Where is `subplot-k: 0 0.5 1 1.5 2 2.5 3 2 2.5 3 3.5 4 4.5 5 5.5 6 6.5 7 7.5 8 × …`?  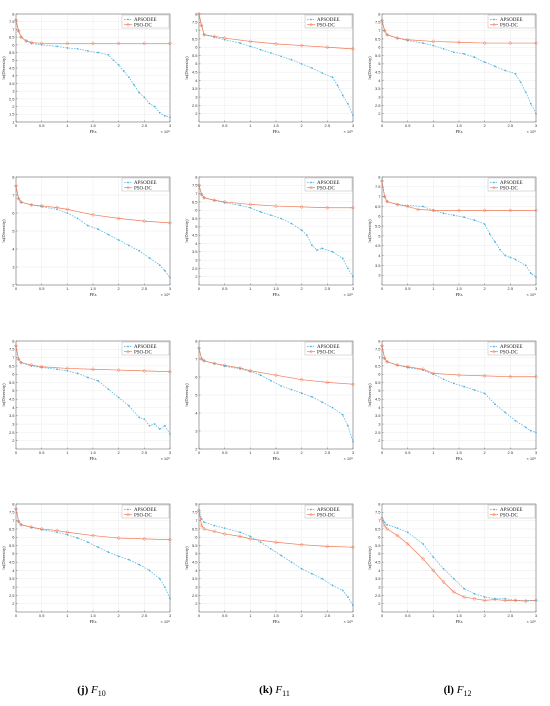
subplot-k: 0 0.5 1 1.5 2 2.5 3 2 2.5 3 3.5 4 4.5 5 5.5 6 6.5 7 7.5 8 × … is located at coordinates (274, 598).